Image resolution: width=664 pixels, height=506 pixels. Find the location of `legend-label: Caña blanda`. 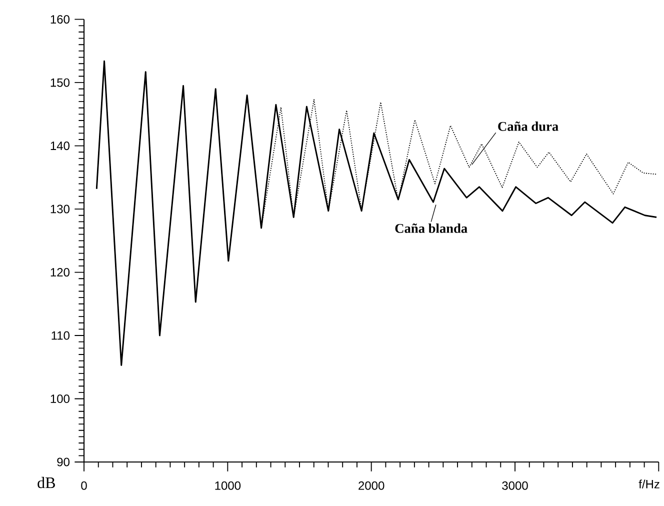

legend-label: Caña blanda is located at coordinates (431, 228).